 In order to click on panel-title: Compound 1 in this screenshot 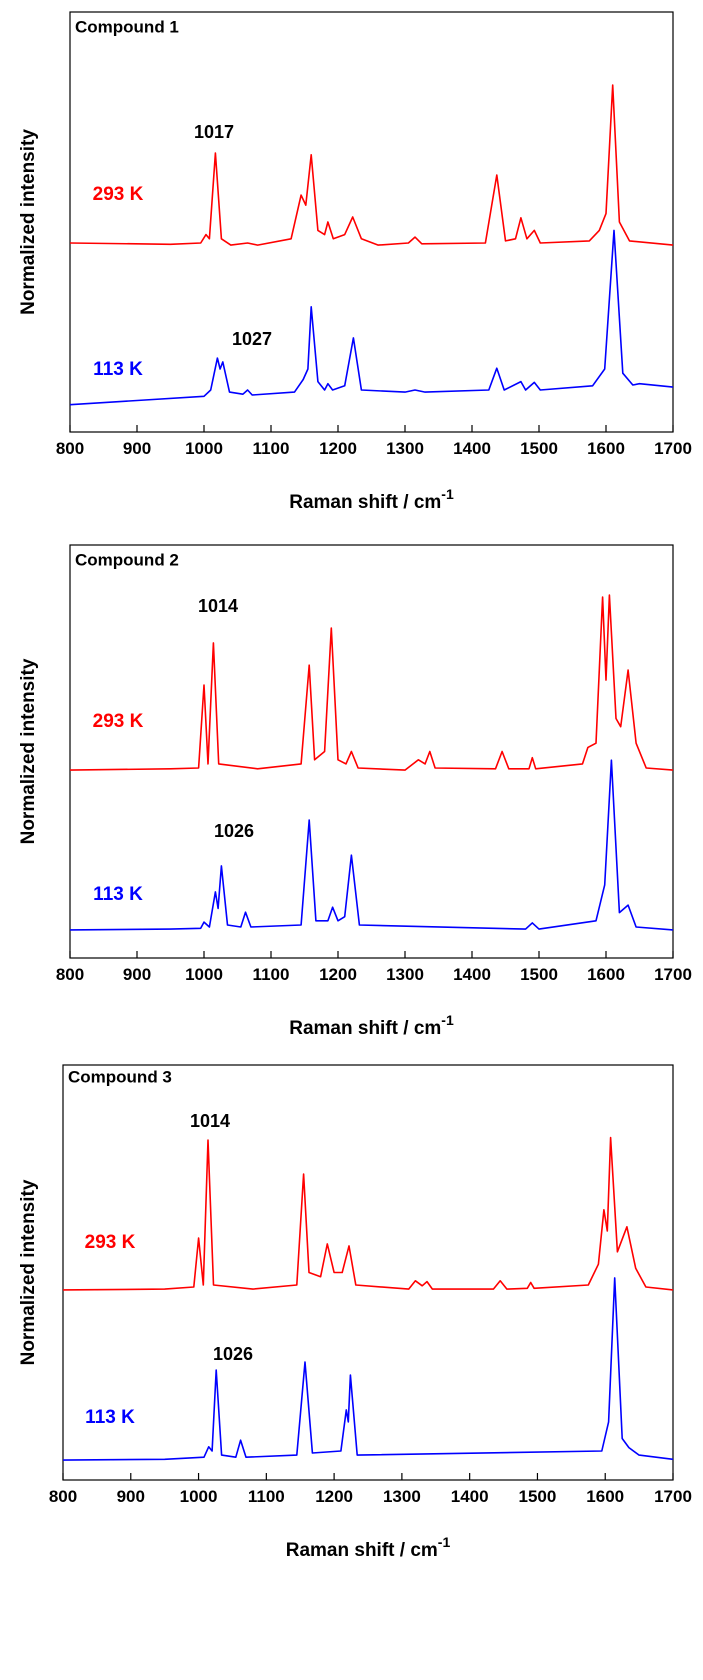, I will do `click(127, 26)`.